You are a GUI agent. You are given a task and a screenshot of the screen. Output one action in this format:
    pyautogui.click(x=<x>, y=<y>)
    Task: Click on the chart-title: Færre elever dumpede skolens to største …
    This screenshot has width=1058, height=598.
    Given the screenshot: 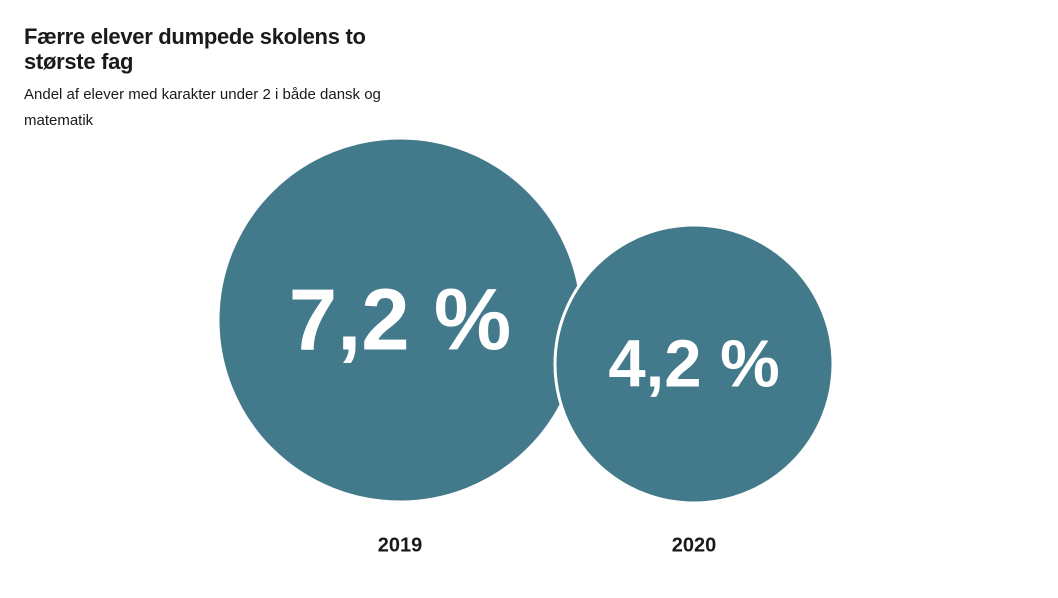 What is the action you would take?
    pyautogui.click(x=195, y=49)
    